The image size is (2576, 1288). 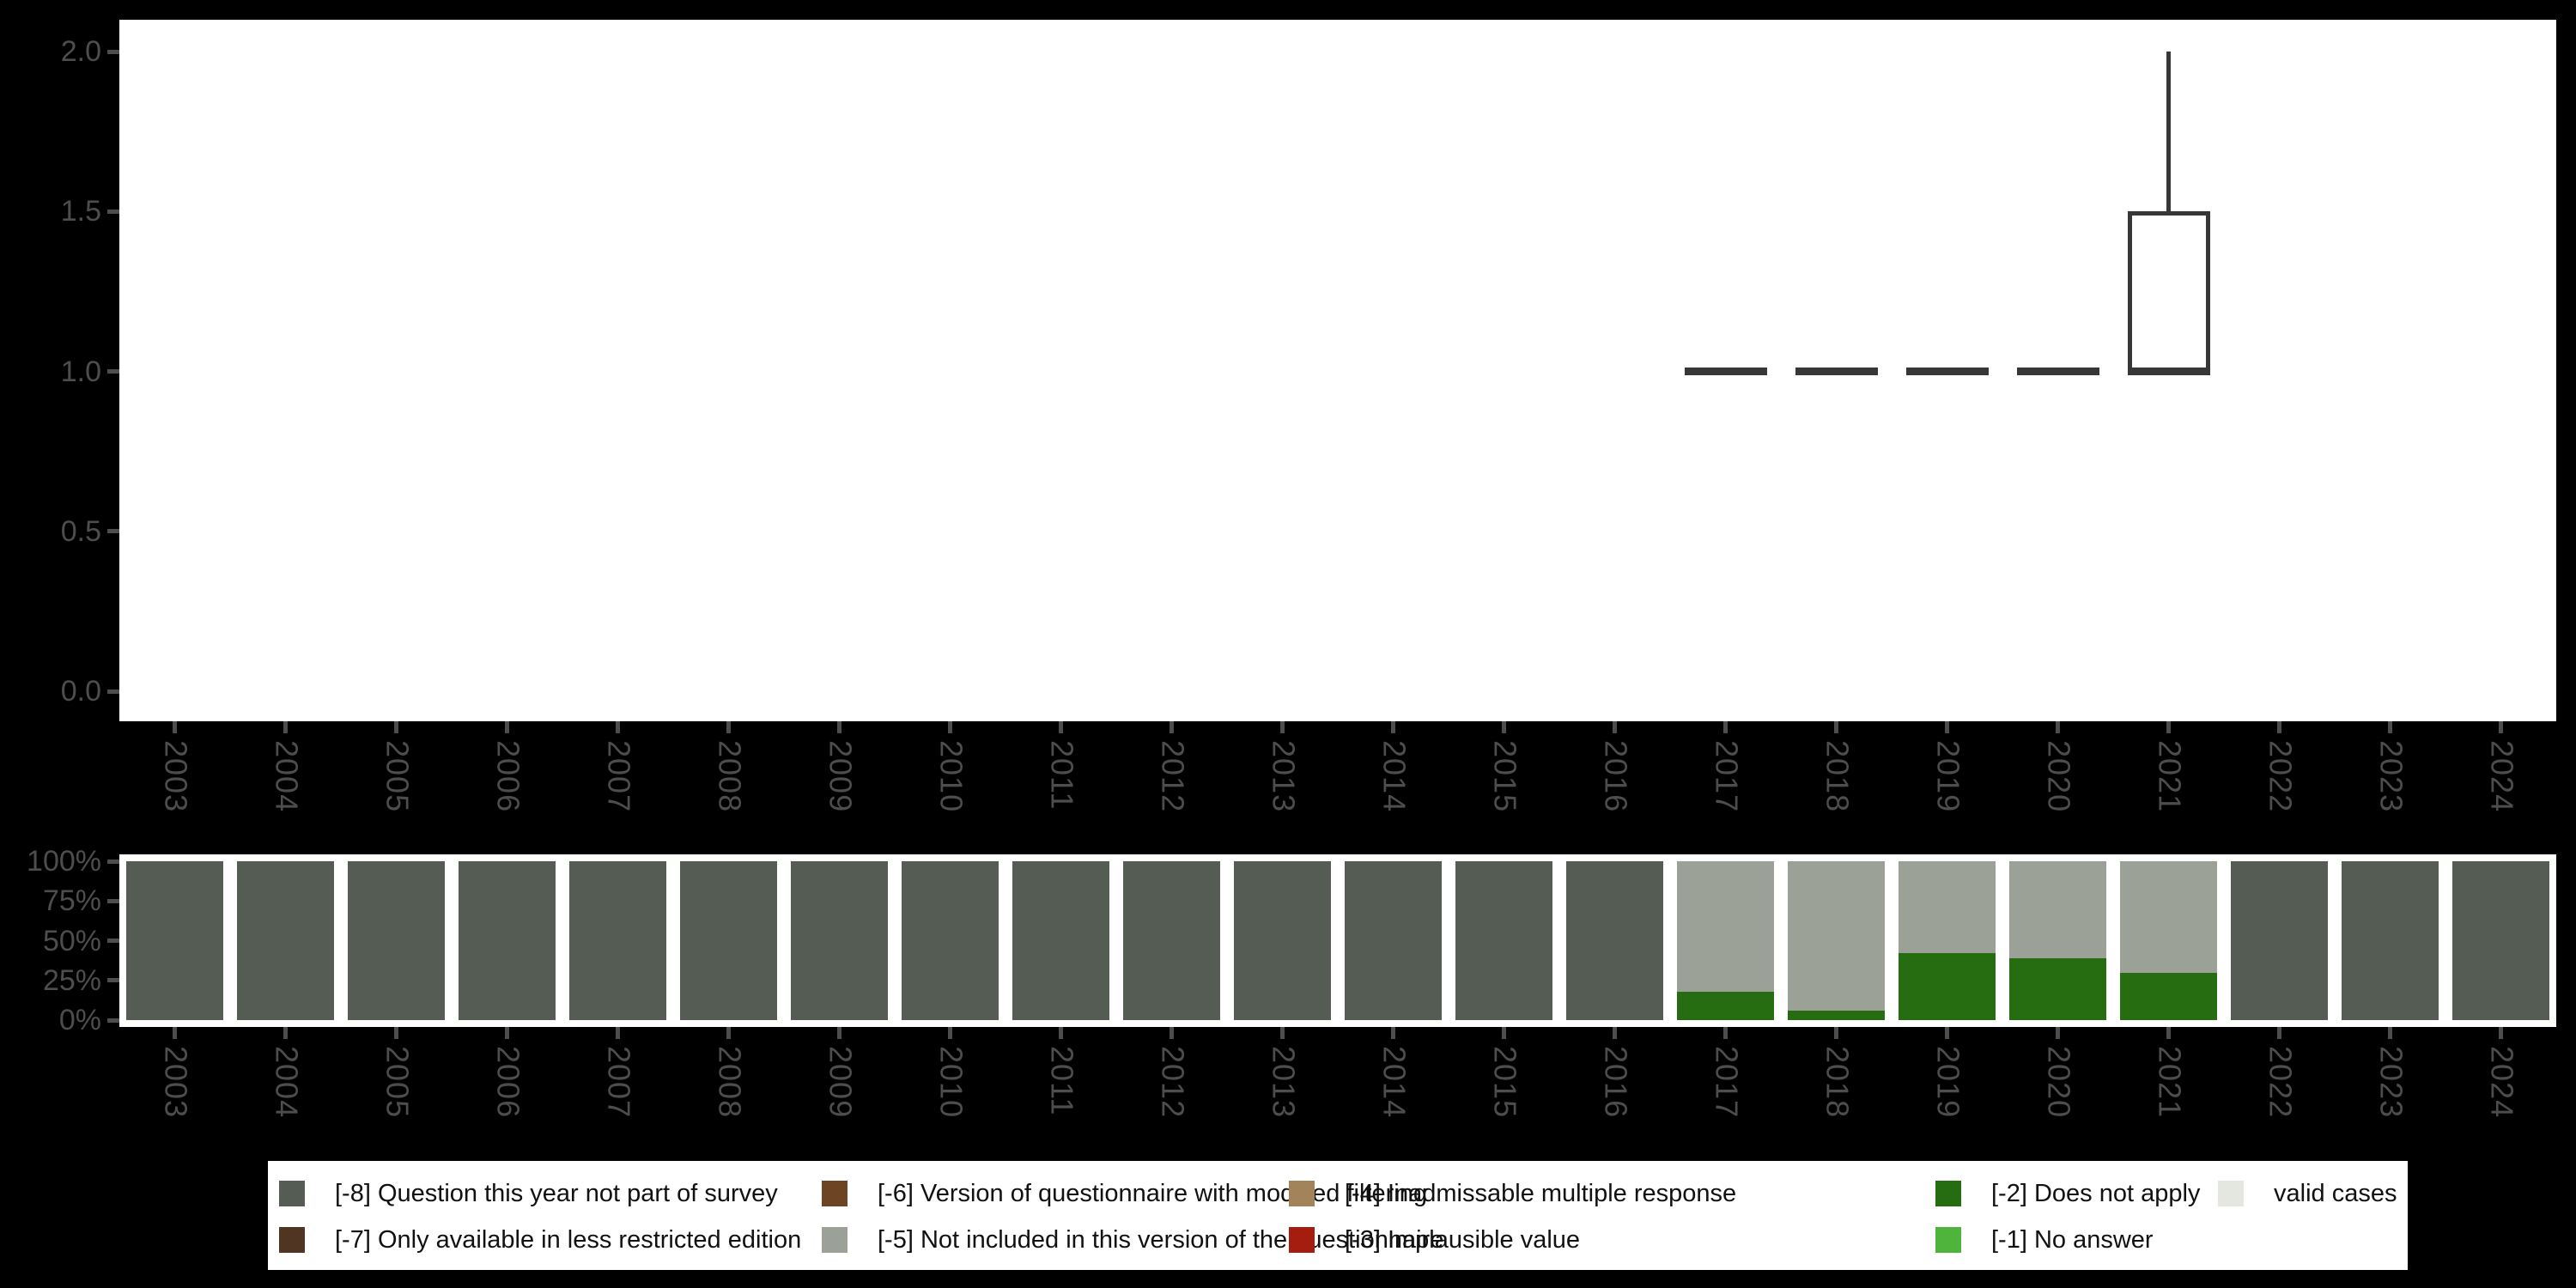 I want to click on x-axis-year-label: 2023, so click(x=2391, y=777).